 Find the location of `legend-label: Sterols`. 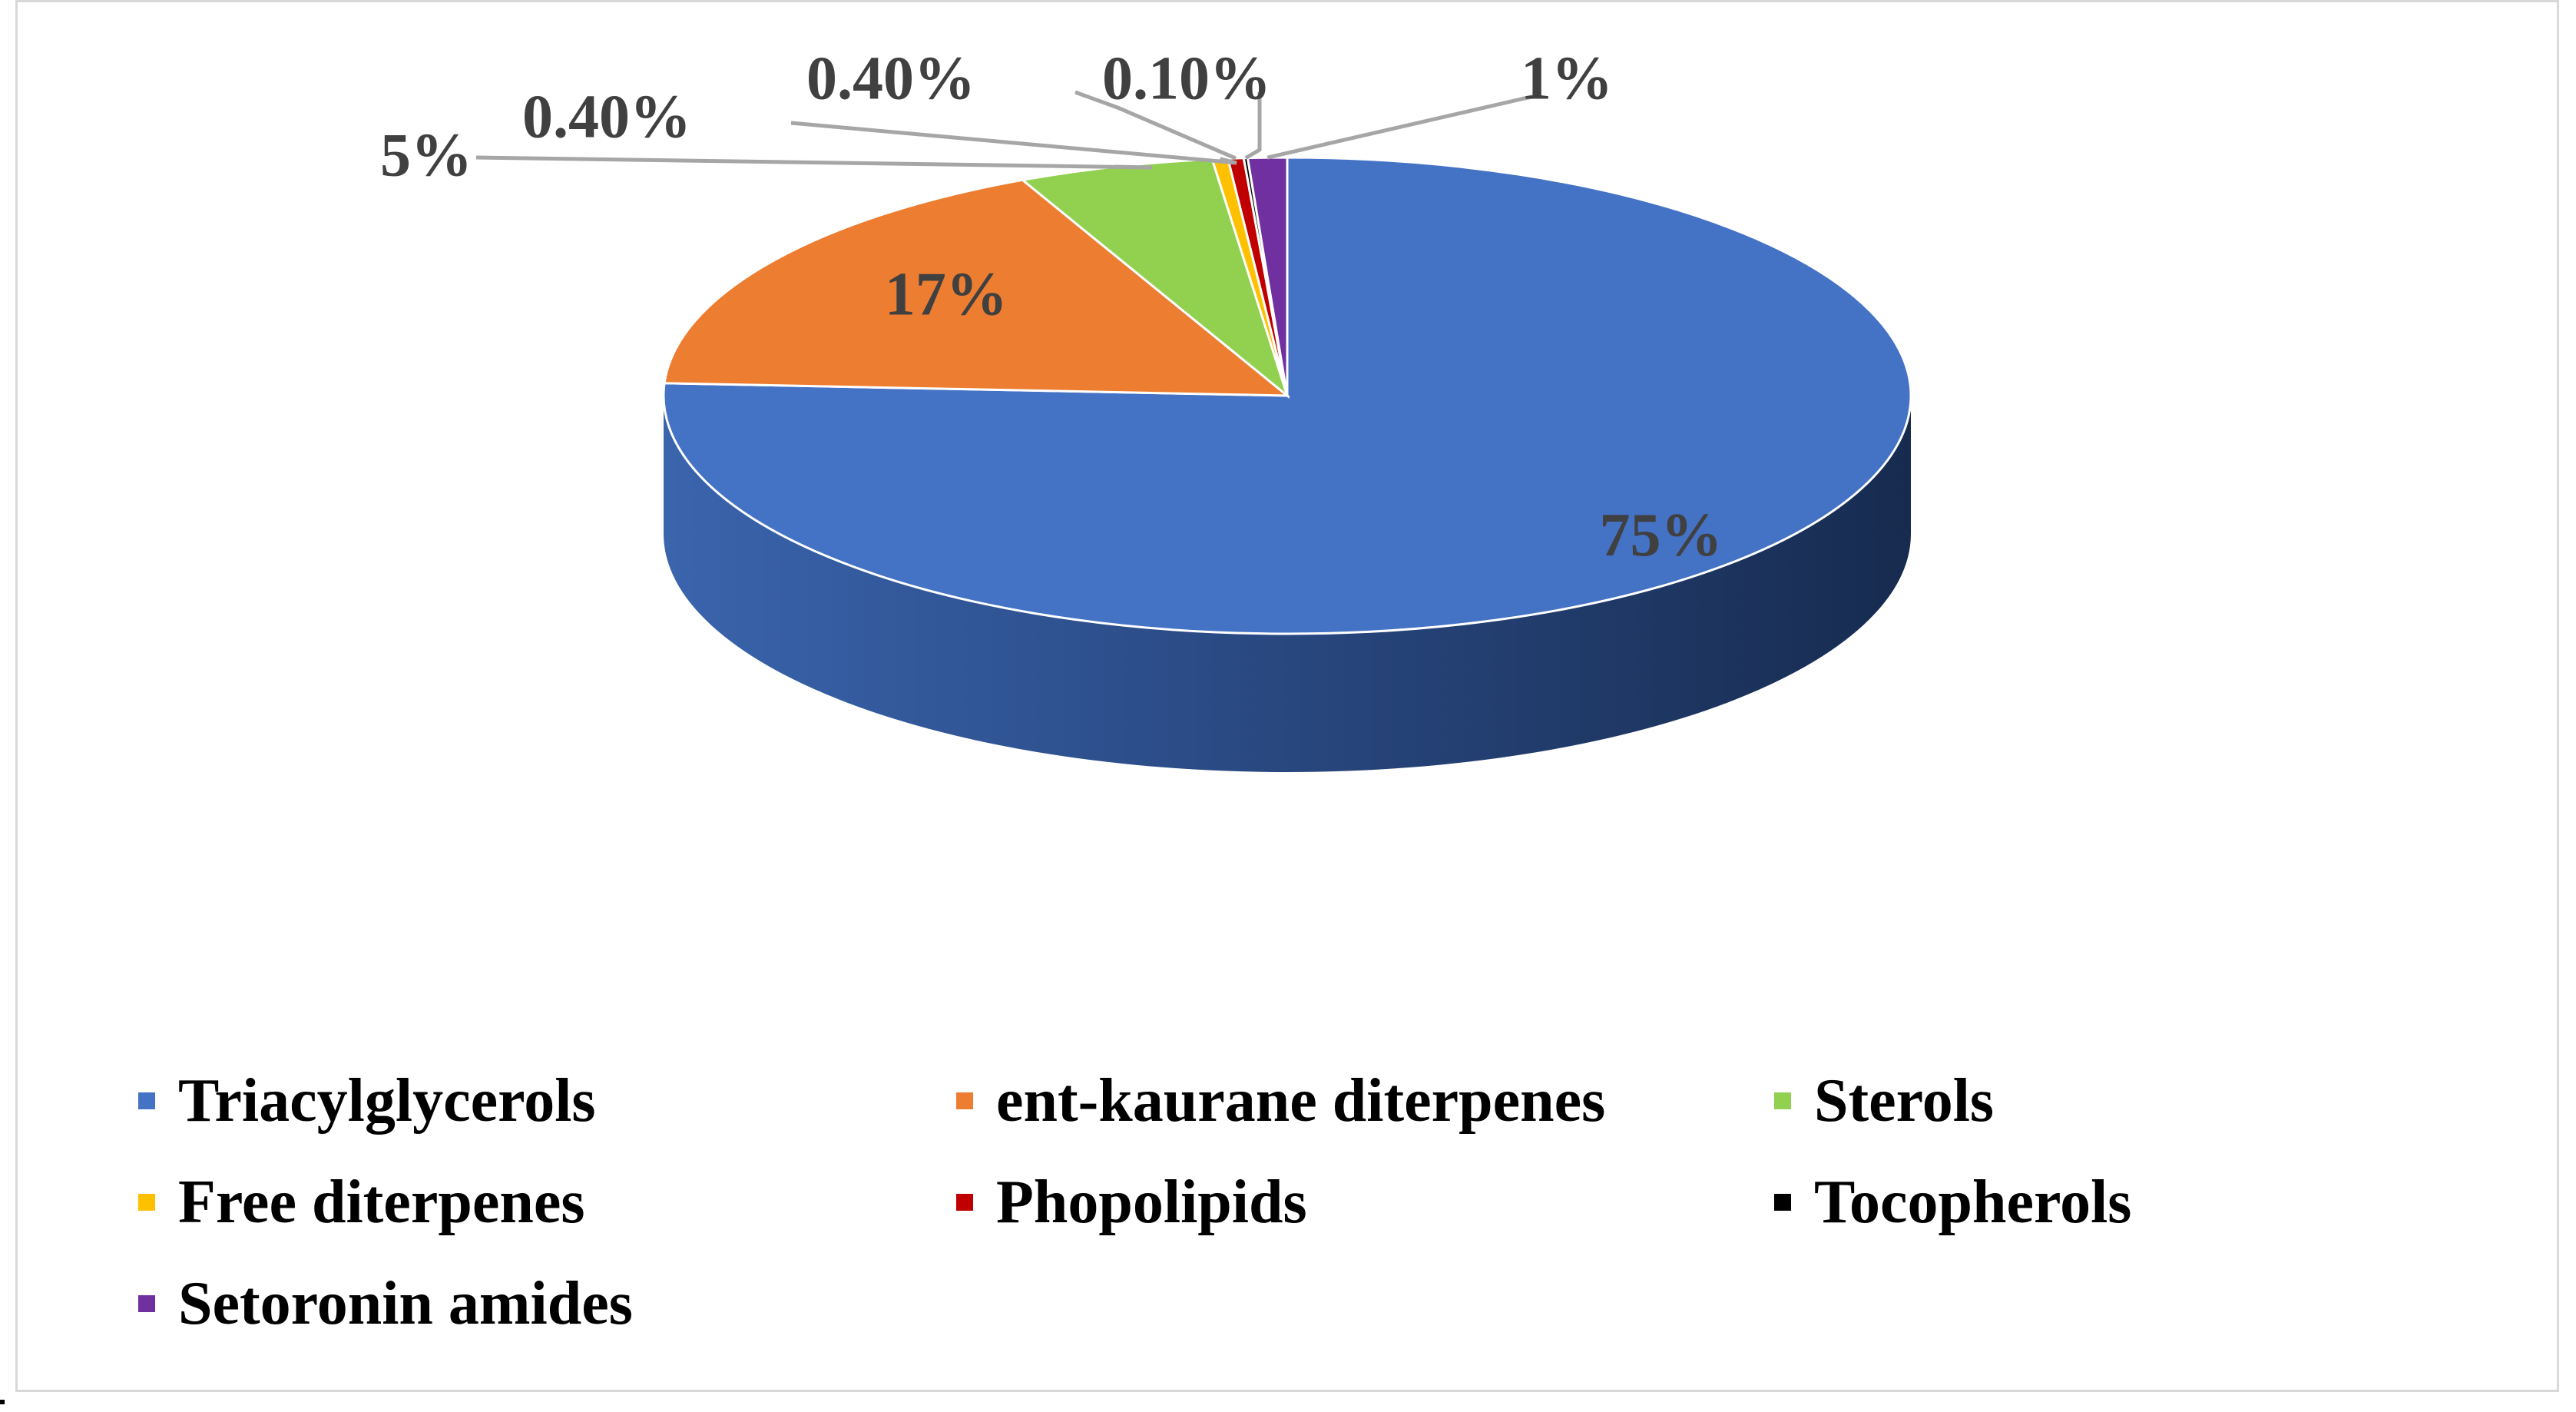

legend-label: Sterols is located at coordinates (1904, 1100).